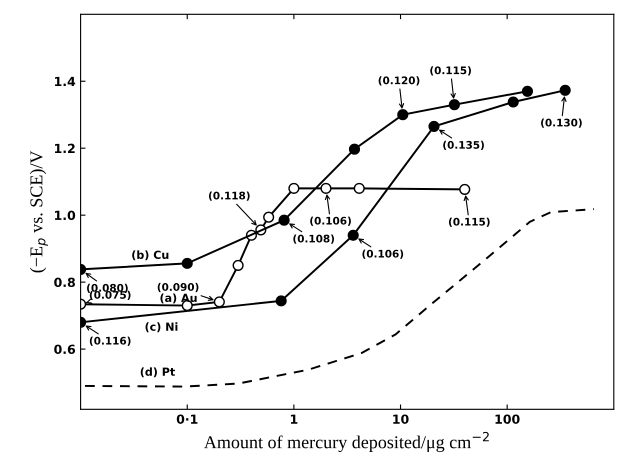 The height and width of the screenshot is (476, 620). Describe the element at coordinates (65, 215) in the screenshot. I see `y-tick-label: 1.0` at that location.